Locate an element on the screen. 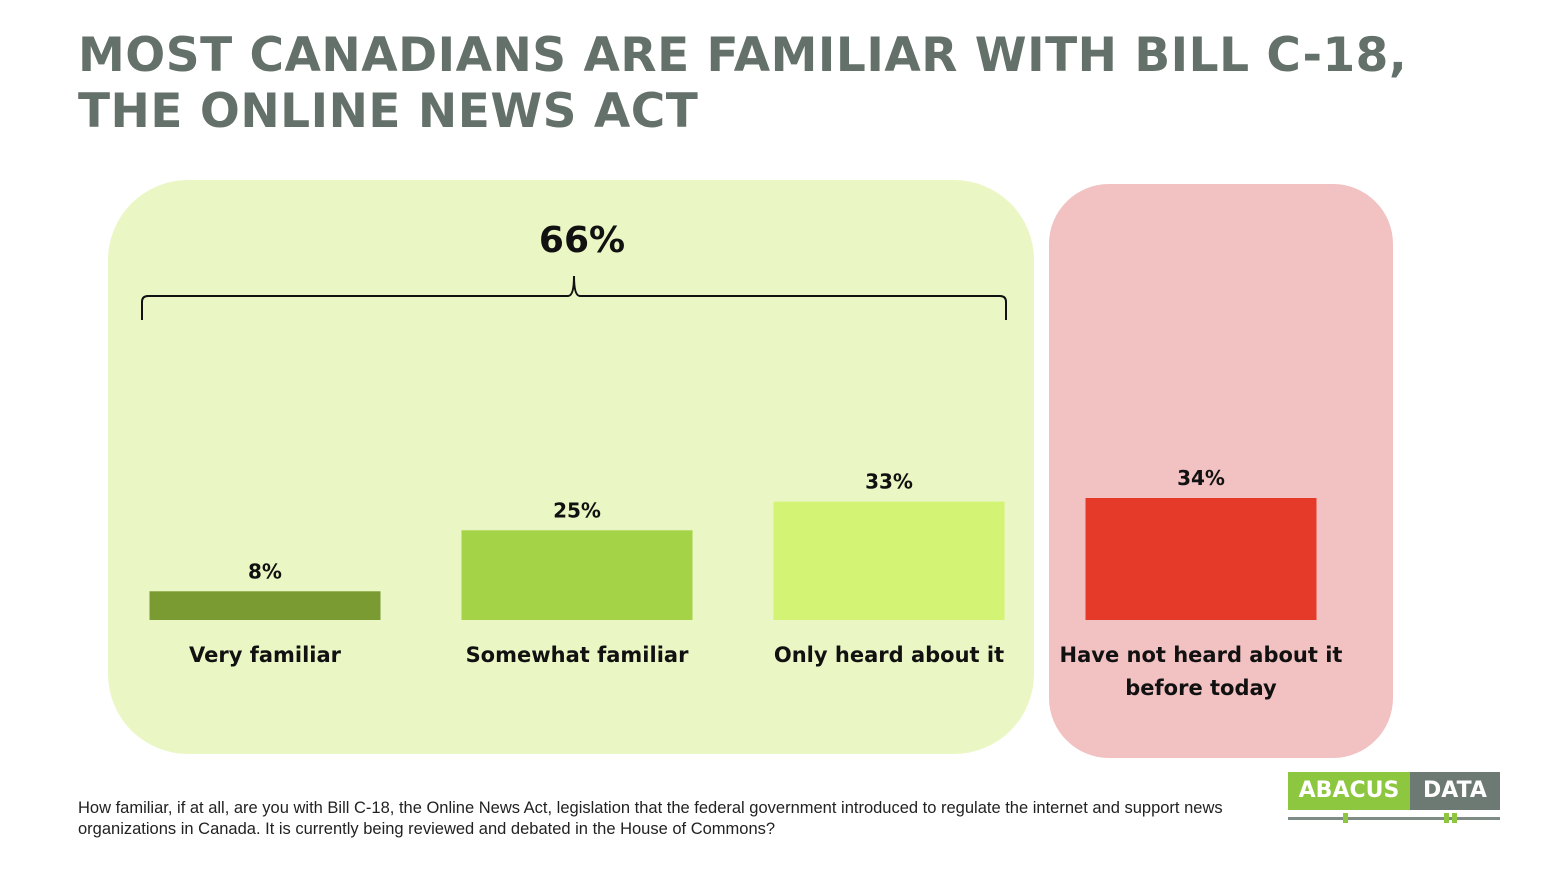 The image size is (1558, 884). category-label-line: Somewhat familiar is located at coordinates (578, 655).